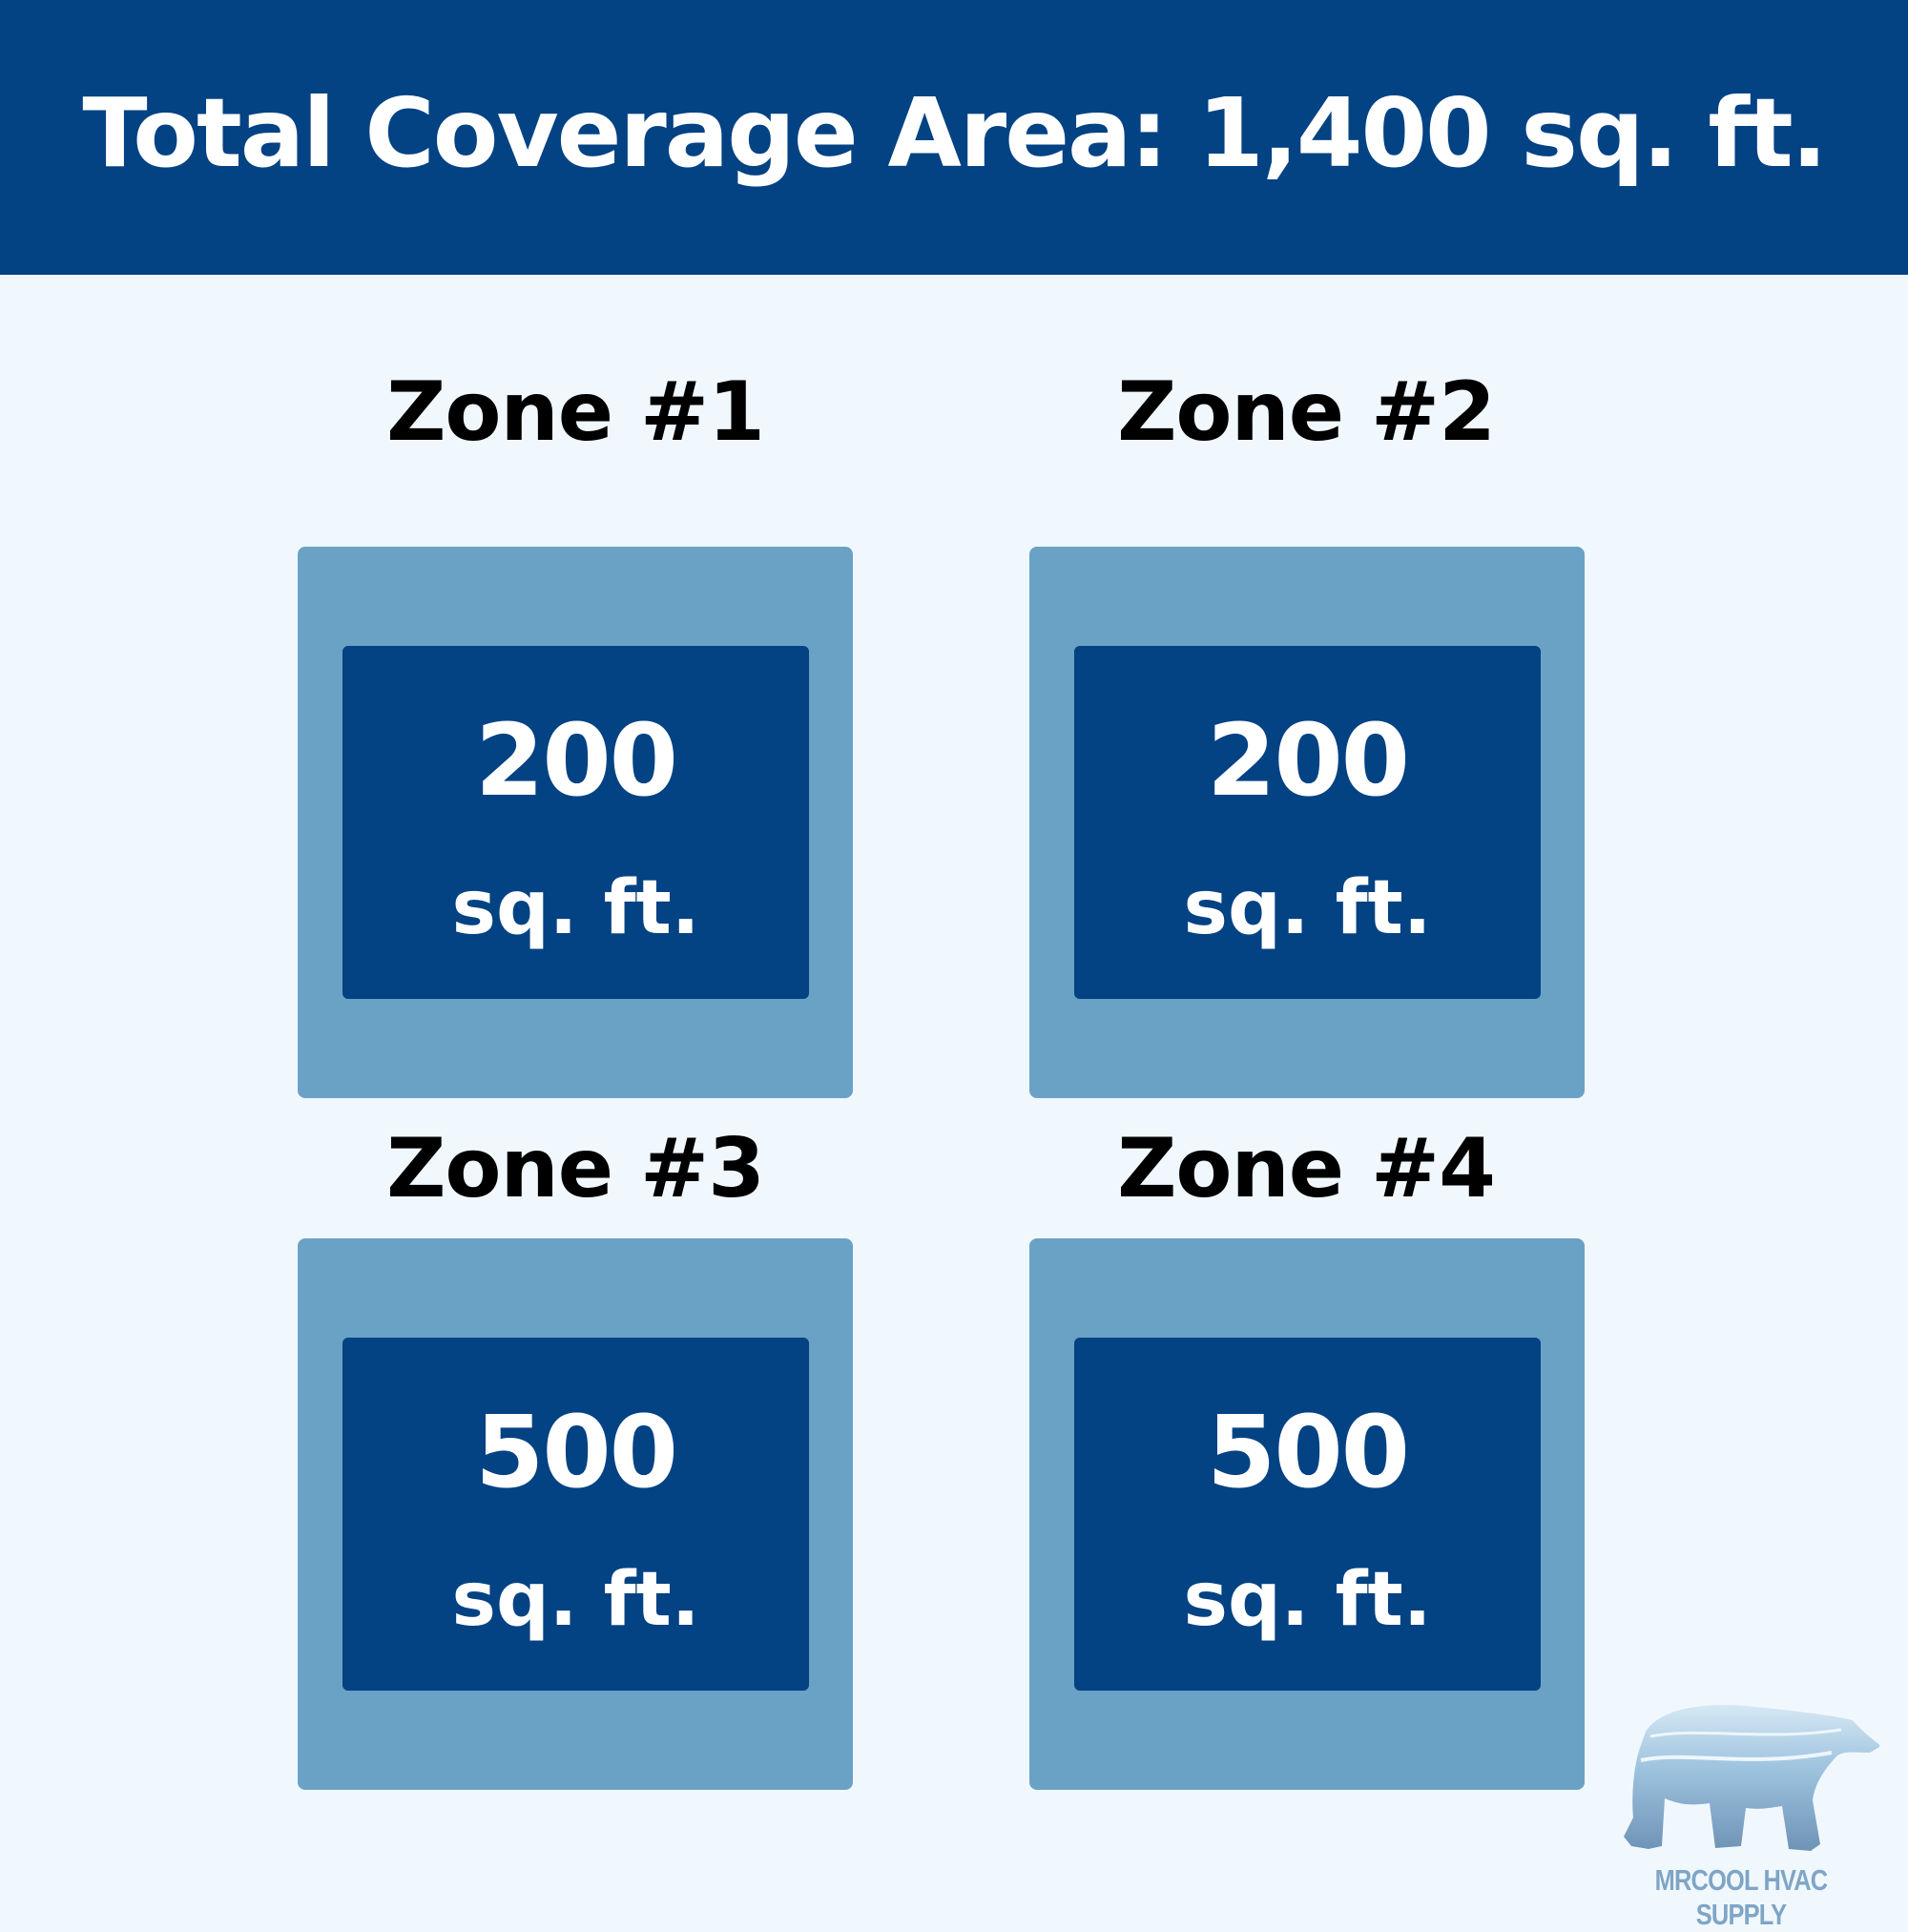  I want to click on zone-3-area-box: 500 sq. ft., so click(575, 1514).